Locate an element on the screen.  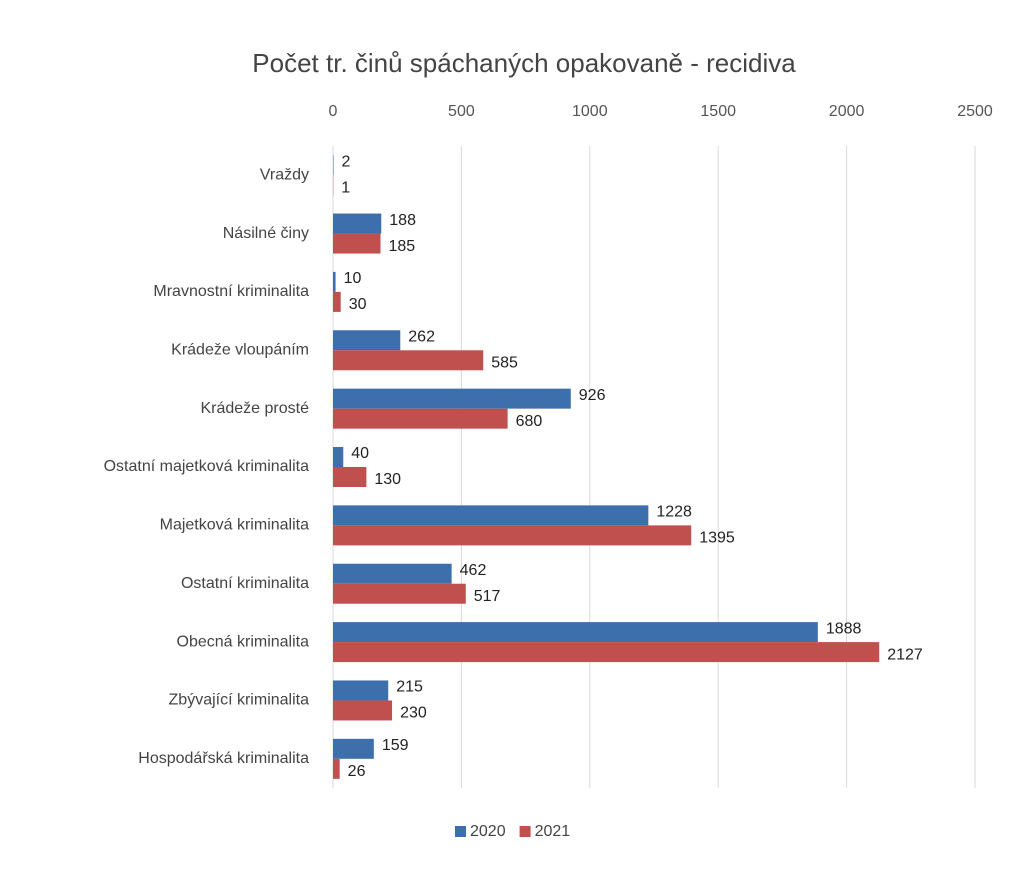
legend-label: 2021 is located at coordinates (553, 831).